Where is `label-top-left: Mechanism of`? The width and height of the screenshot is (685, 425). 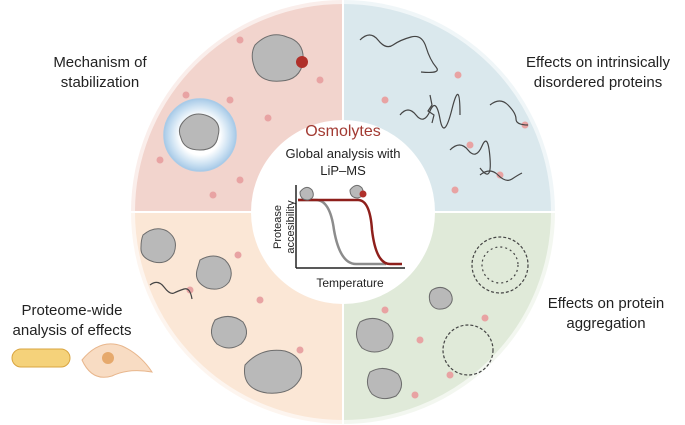
label-top-left: Mechanism of is located at coordinates (100, 62).